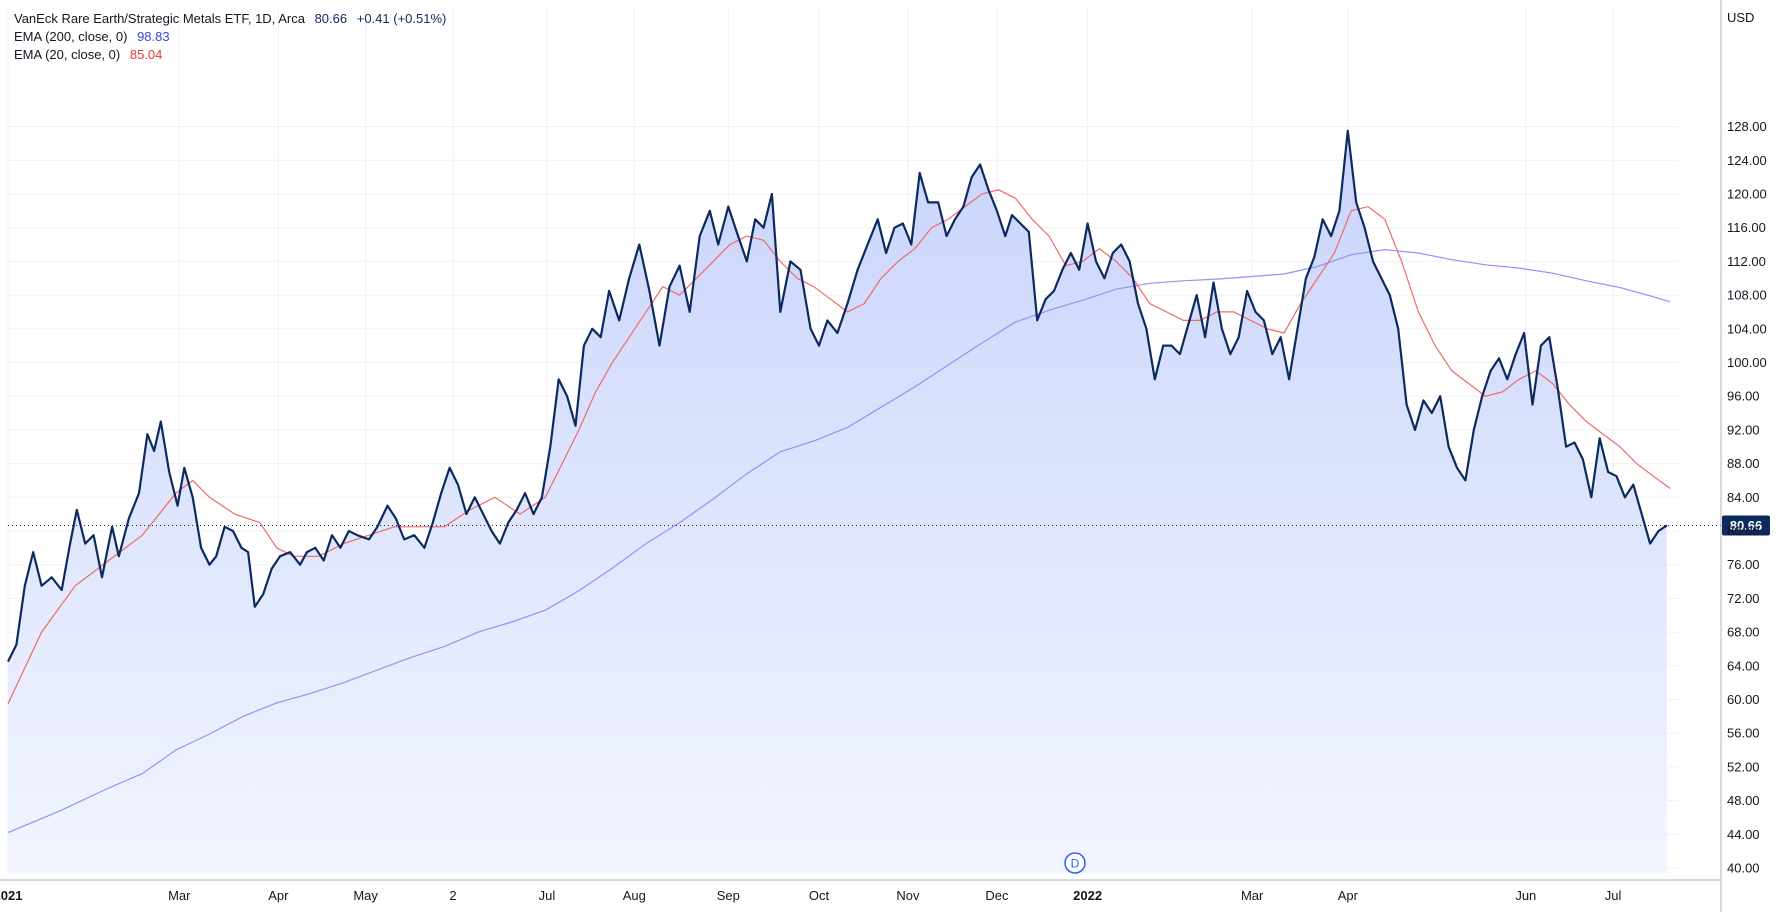 This screenshot has width=1789, height=917. Describe the element at coordinates (1525, 895) in the screenshot. I see `x-tick-label: Jun` at that location.